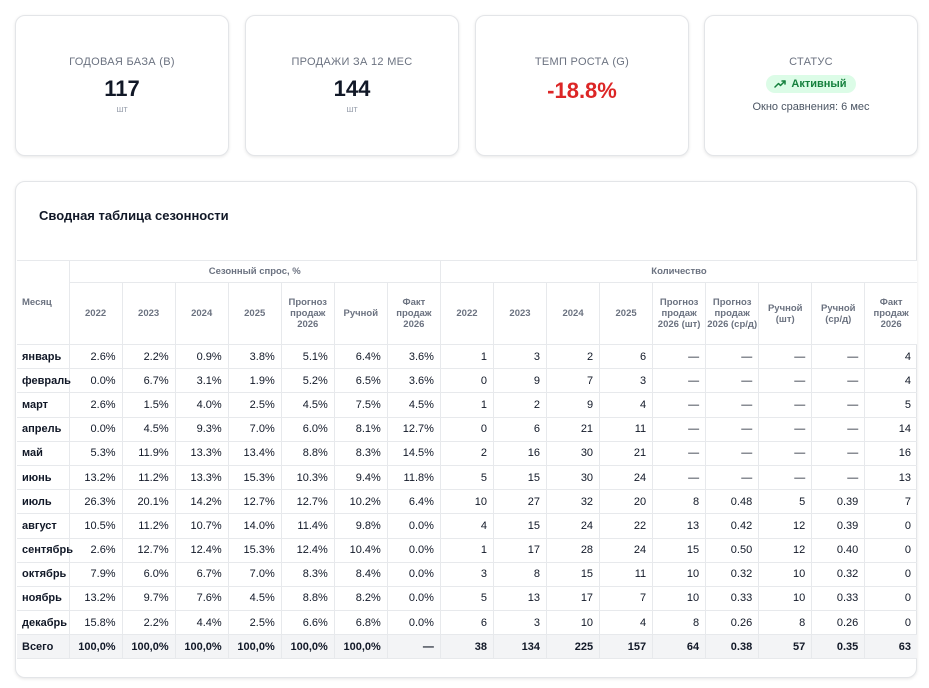 Image resolution: width=929 pixels, height=688 pixels. What do you see at coordinates (890, 647) in the screenshot?
I see `cell-quantity: 63` at bounding box center [890, 647].